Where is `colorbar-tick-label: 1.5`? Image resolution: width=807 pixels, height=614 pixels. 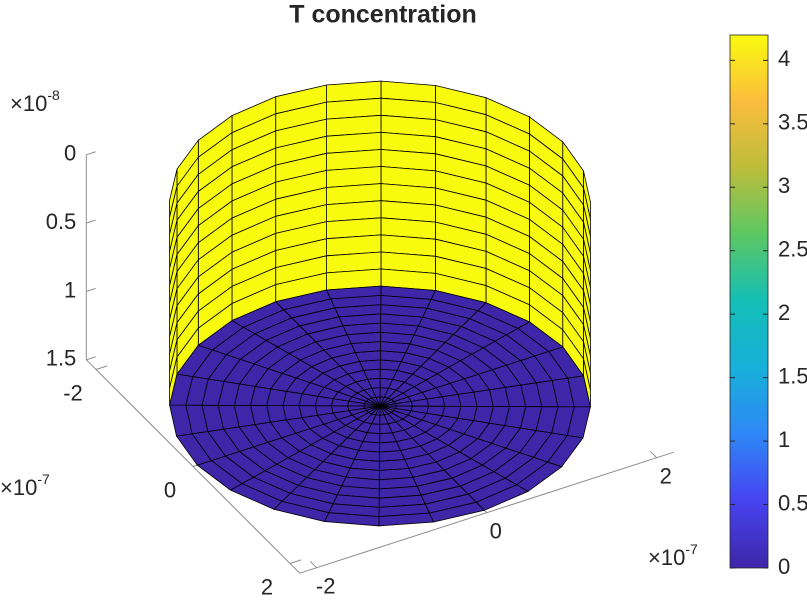 colorbar-tick-label: 1.5 is located at coordinates (792, 375).